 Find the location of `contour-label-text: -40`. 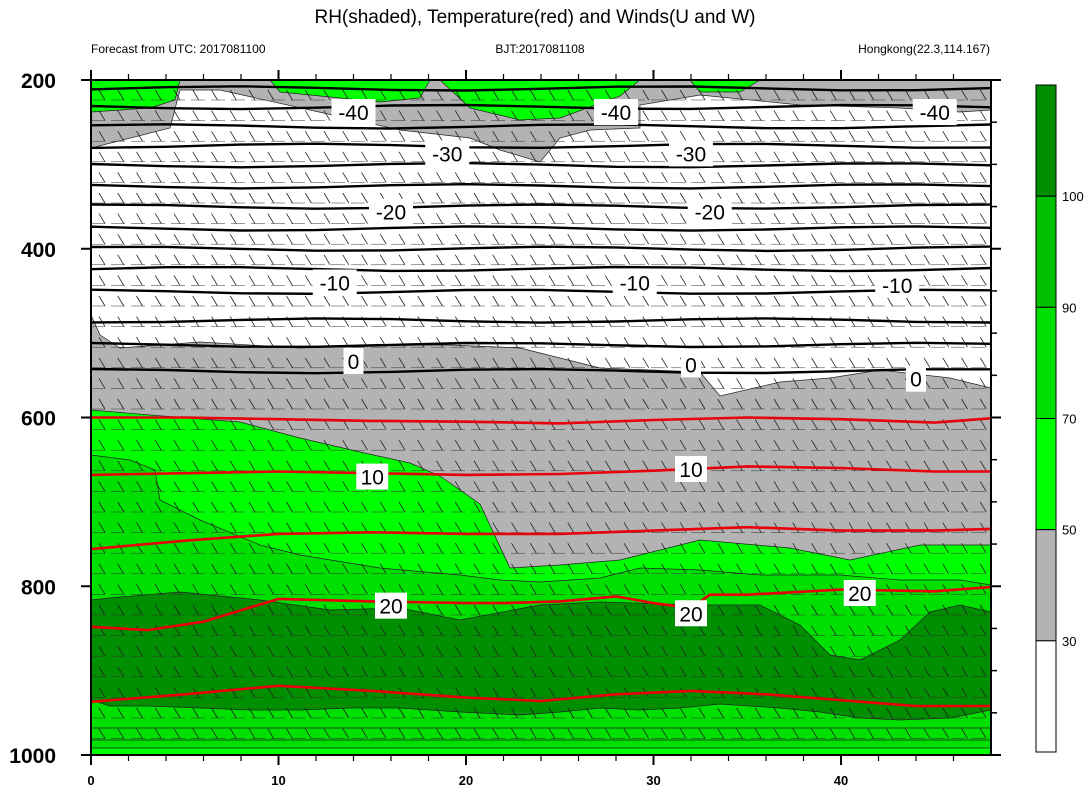

contour-label-text: -40 is located at coordinates (935, 113).